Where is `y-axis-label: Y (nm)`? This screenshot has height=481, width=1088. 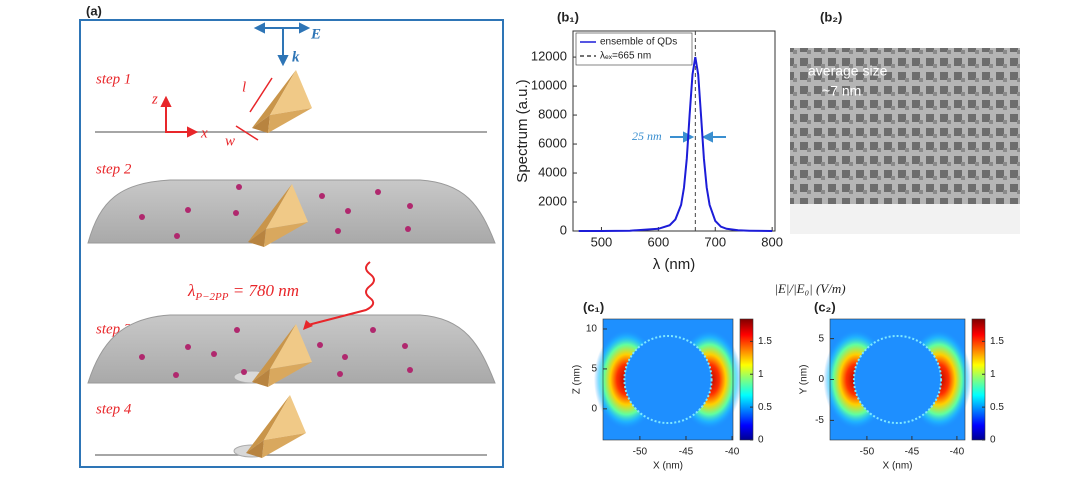
y-axis-label: Y (nm) is located at coordinates (804, 380).